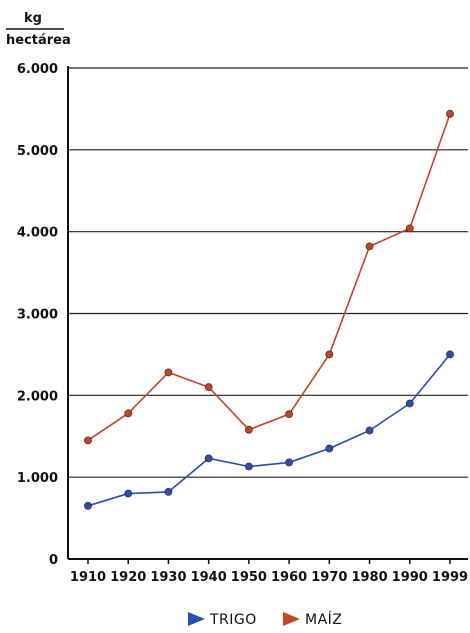 Image resolution: width=470 pixels, height=633 pixels. I want to click on data-point-trigo-1970, so click(329, 448).